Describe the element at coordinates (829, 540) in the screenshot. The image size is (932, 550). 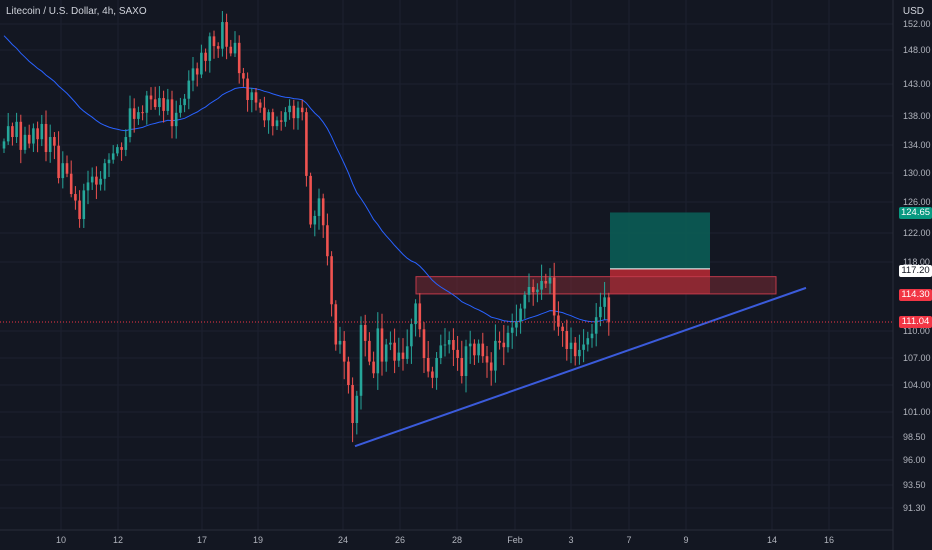
I see `x-tick-label: 16` at that location.